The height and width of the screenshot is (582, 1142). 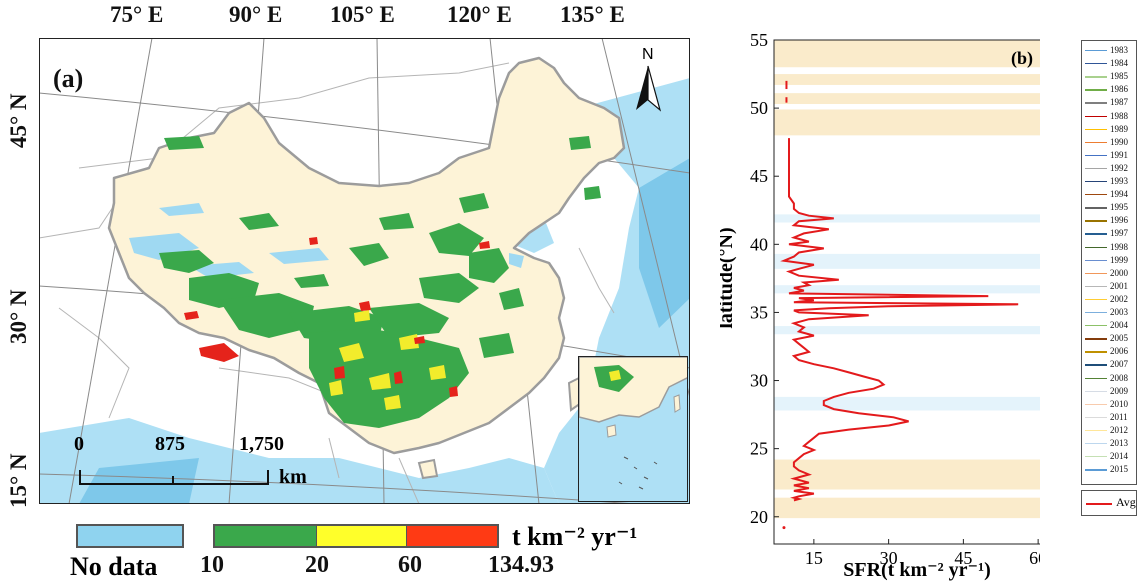 What do you see at coordinates (1099, 504) in the screenshot?
I see `avg-legend-swatch` at bounding box center [1099, 504].